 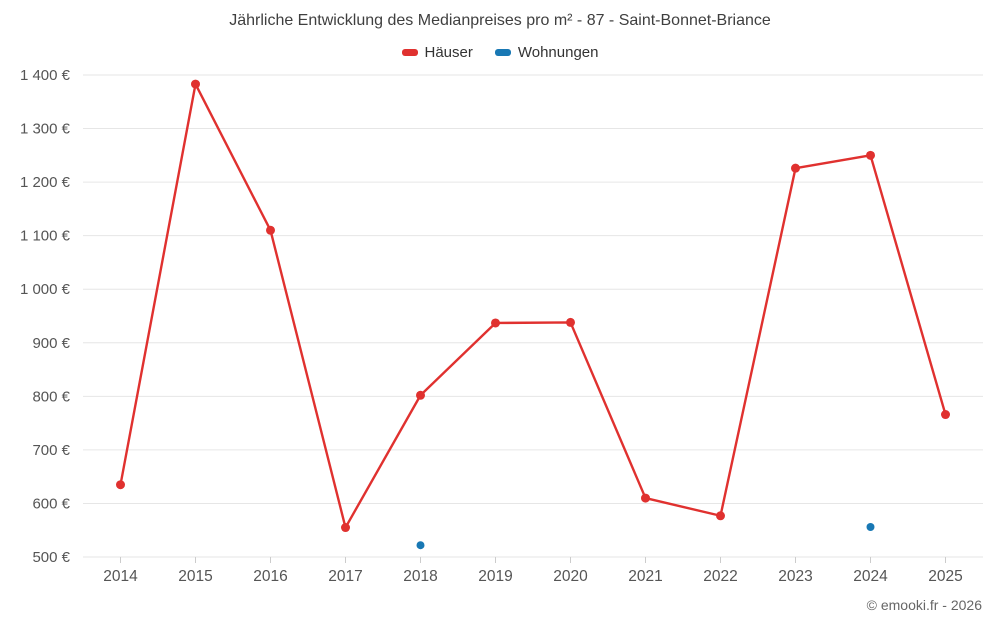 What do you see at coordinates (870, 155) in the screenshot?
I see `data-point-häuser-2024` at bounding box center [870, 155].